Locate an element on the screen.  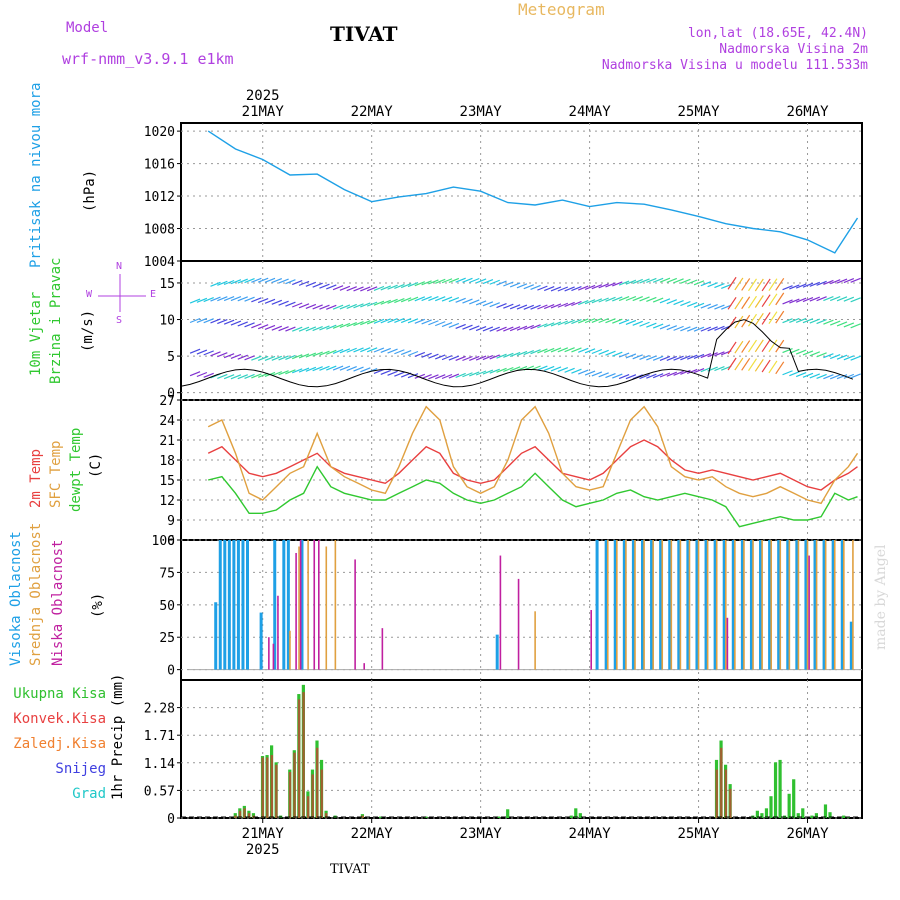
x-day-label-bottom: 26MAY is located at coordinates (807, 834).